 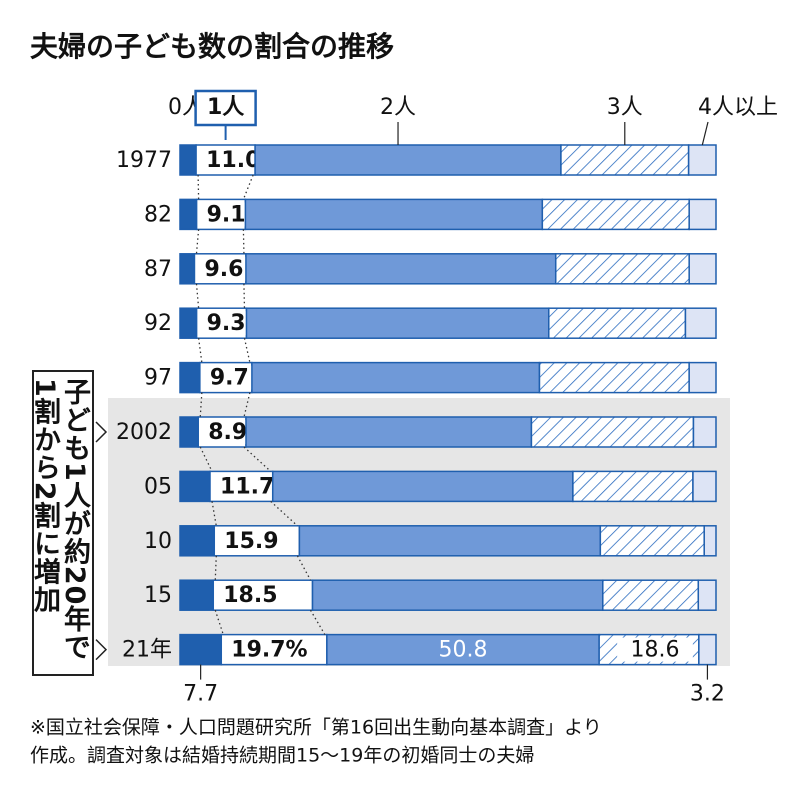 What do you see at coordinates (316, 728) in the screenshot?
I see `note: ※国立社会保障・人口問題研究所「第16回出生動向基本調査」より` at bounding box center [316, 728].